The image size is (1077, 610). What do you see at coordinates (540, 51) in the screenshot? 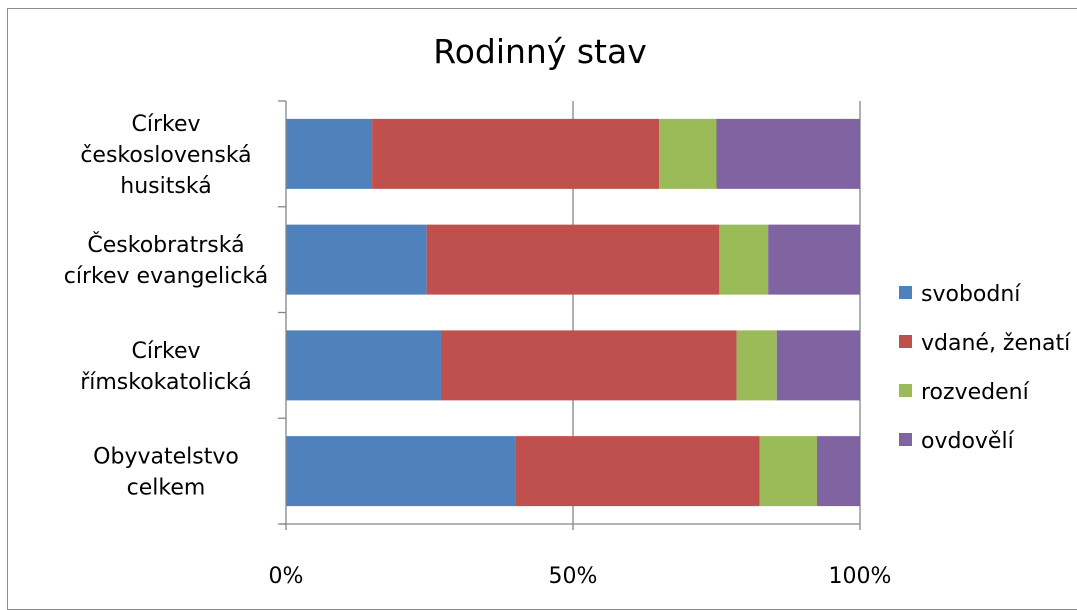
I see `chart-title: Rodinný stav` at bounding box center [540, 51].